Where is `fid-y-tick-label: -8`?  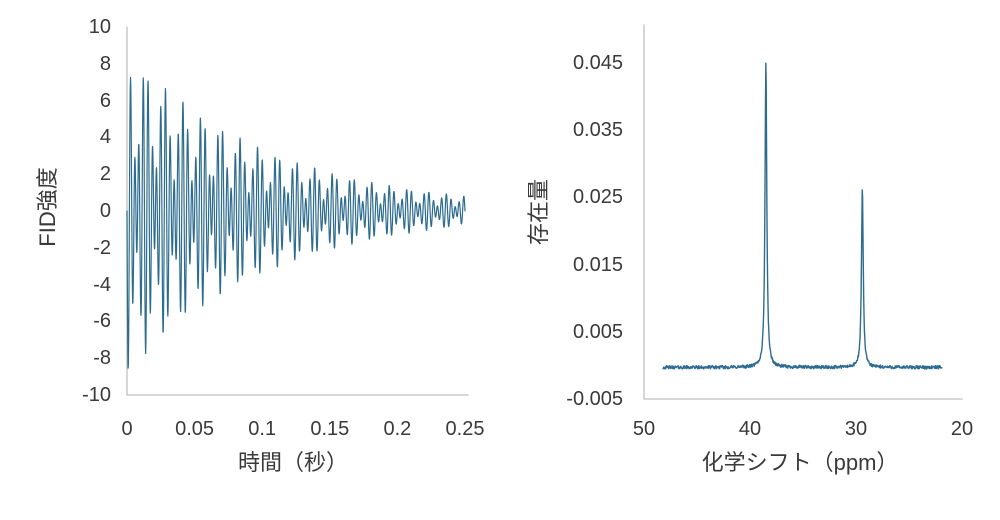
fid-y-tick-label: -8 is located at coordinates (102, 358).